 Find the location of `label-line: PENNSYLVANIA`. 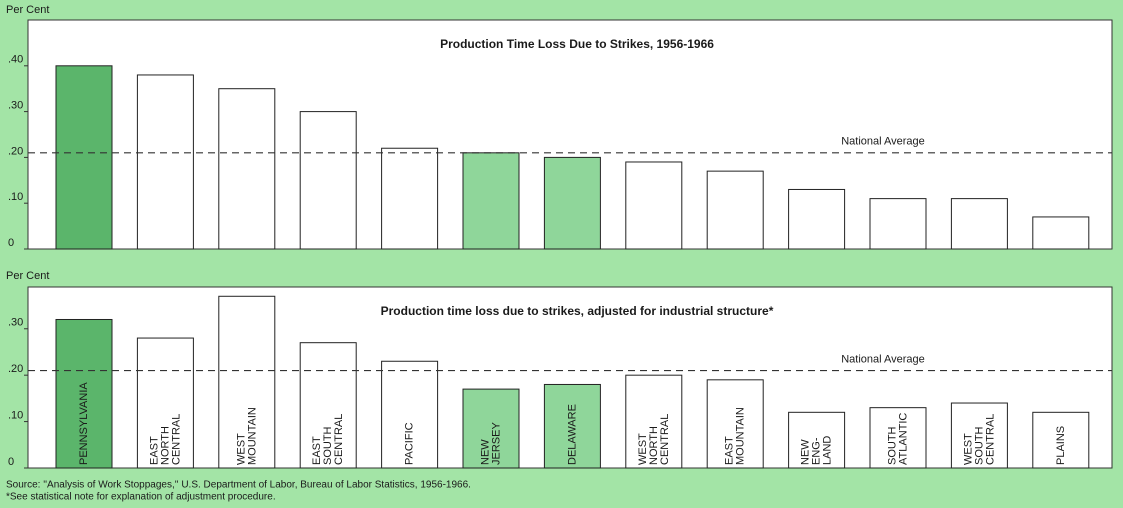

label-line: PENNSYLVANIA is located at coordinates (84, 423).